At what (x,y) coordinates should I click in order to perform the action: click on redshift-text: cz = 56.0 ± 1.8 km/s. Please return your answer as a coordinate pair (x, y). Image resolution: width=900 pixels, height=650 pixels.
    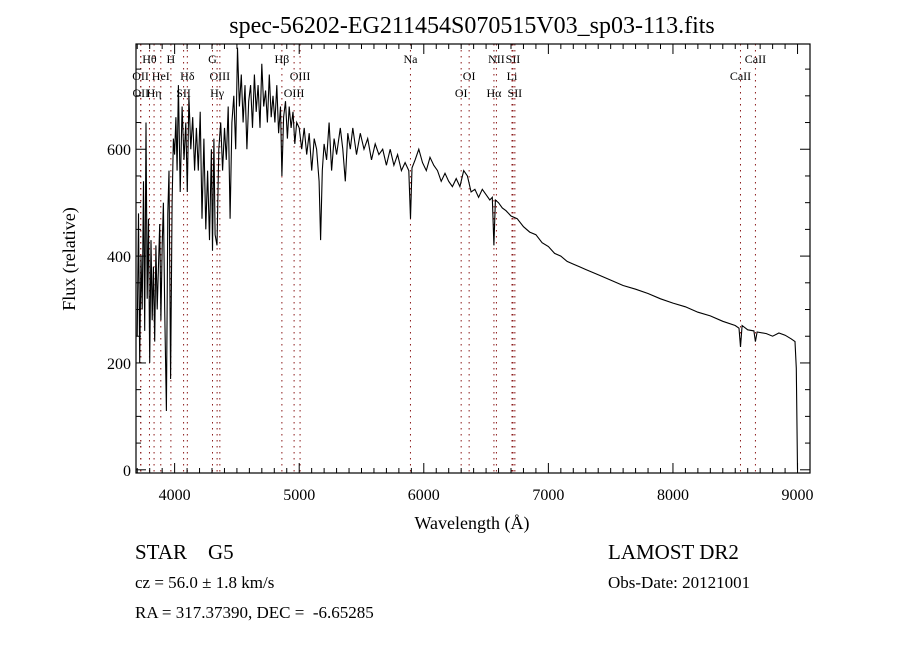
    Looking at the image, I should click on (205, 582).